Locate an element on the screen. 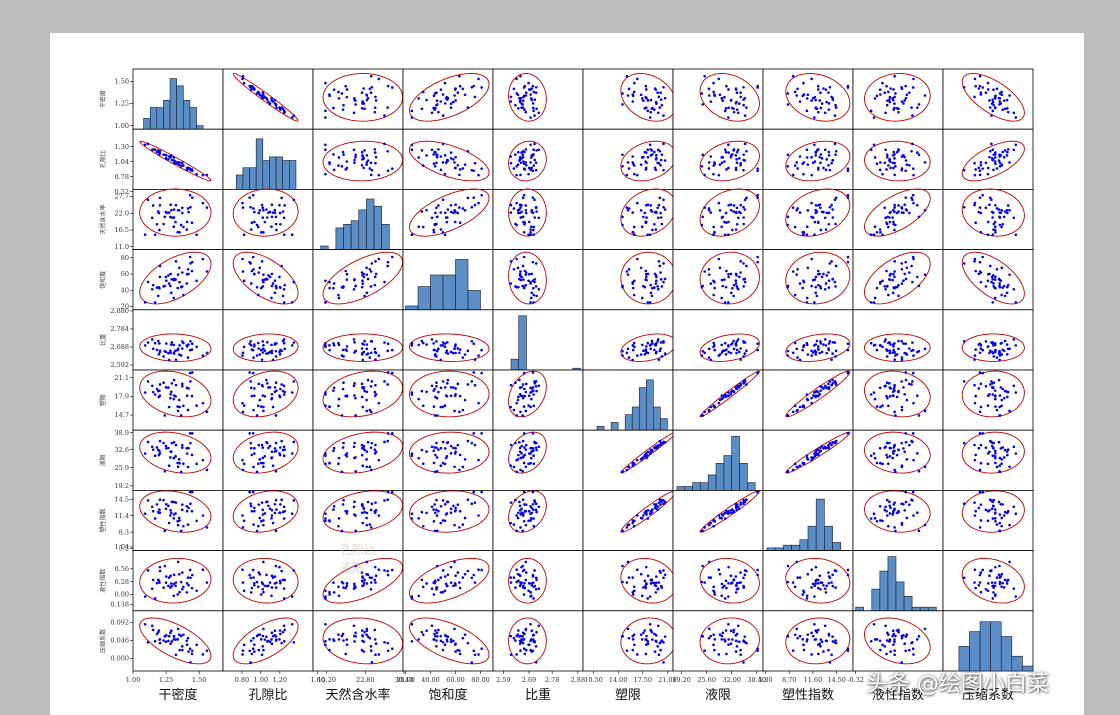  histogram-bar is located at coordinates (355, 235).